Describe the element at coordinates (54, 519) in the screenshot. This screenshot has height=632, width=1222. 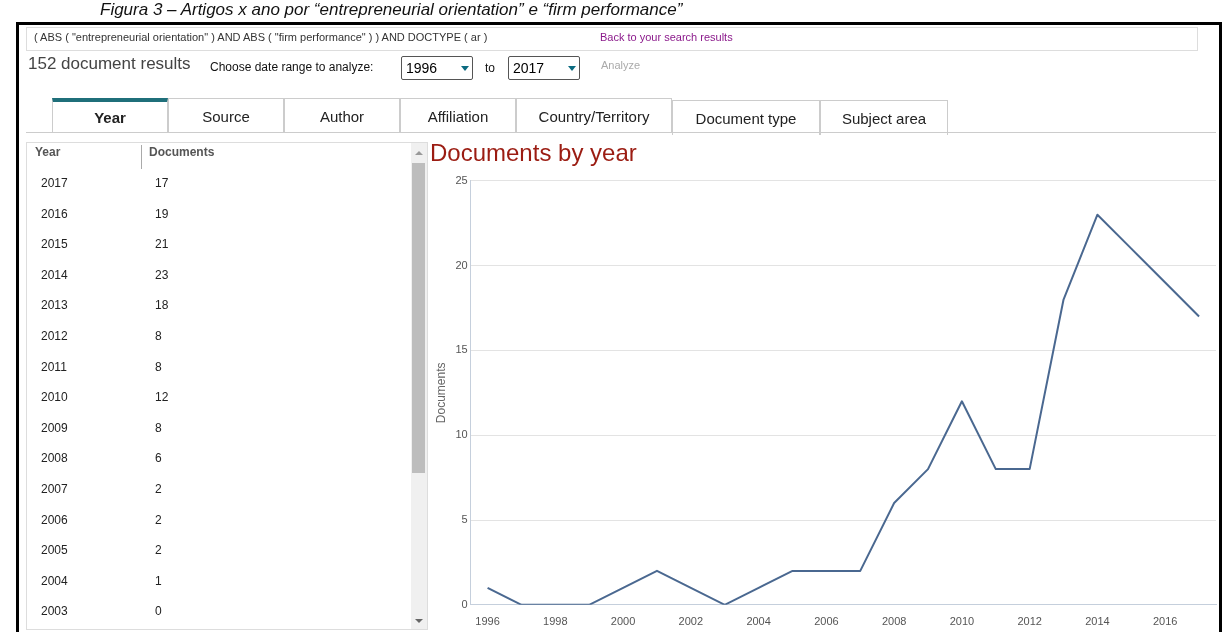
I see `text: 2006` at that location.